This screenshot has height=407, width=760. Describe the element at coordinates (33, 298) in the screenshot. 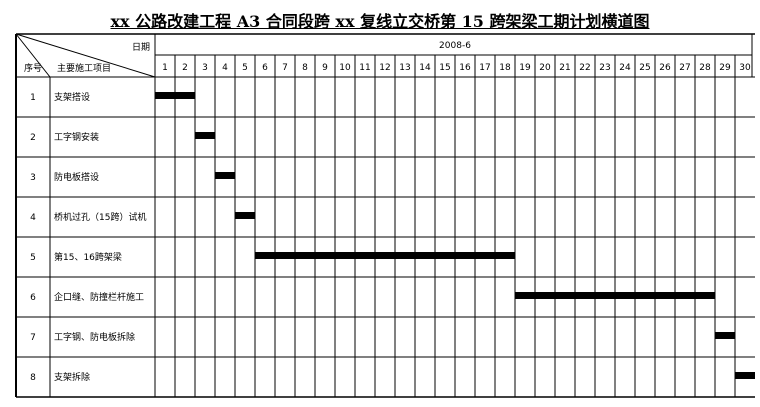

I see `task-number: 6` at that location.